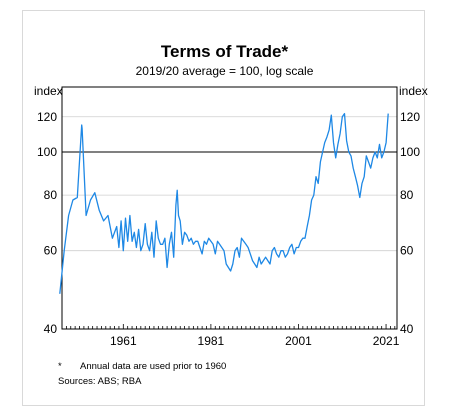 Image resolution: width=449 pixels, height=419 pixels. What do you see at coordinates (123, 341) in the screenshot?
I see `x-tick-label-1961: 1961` at bounding box center [123, 341].